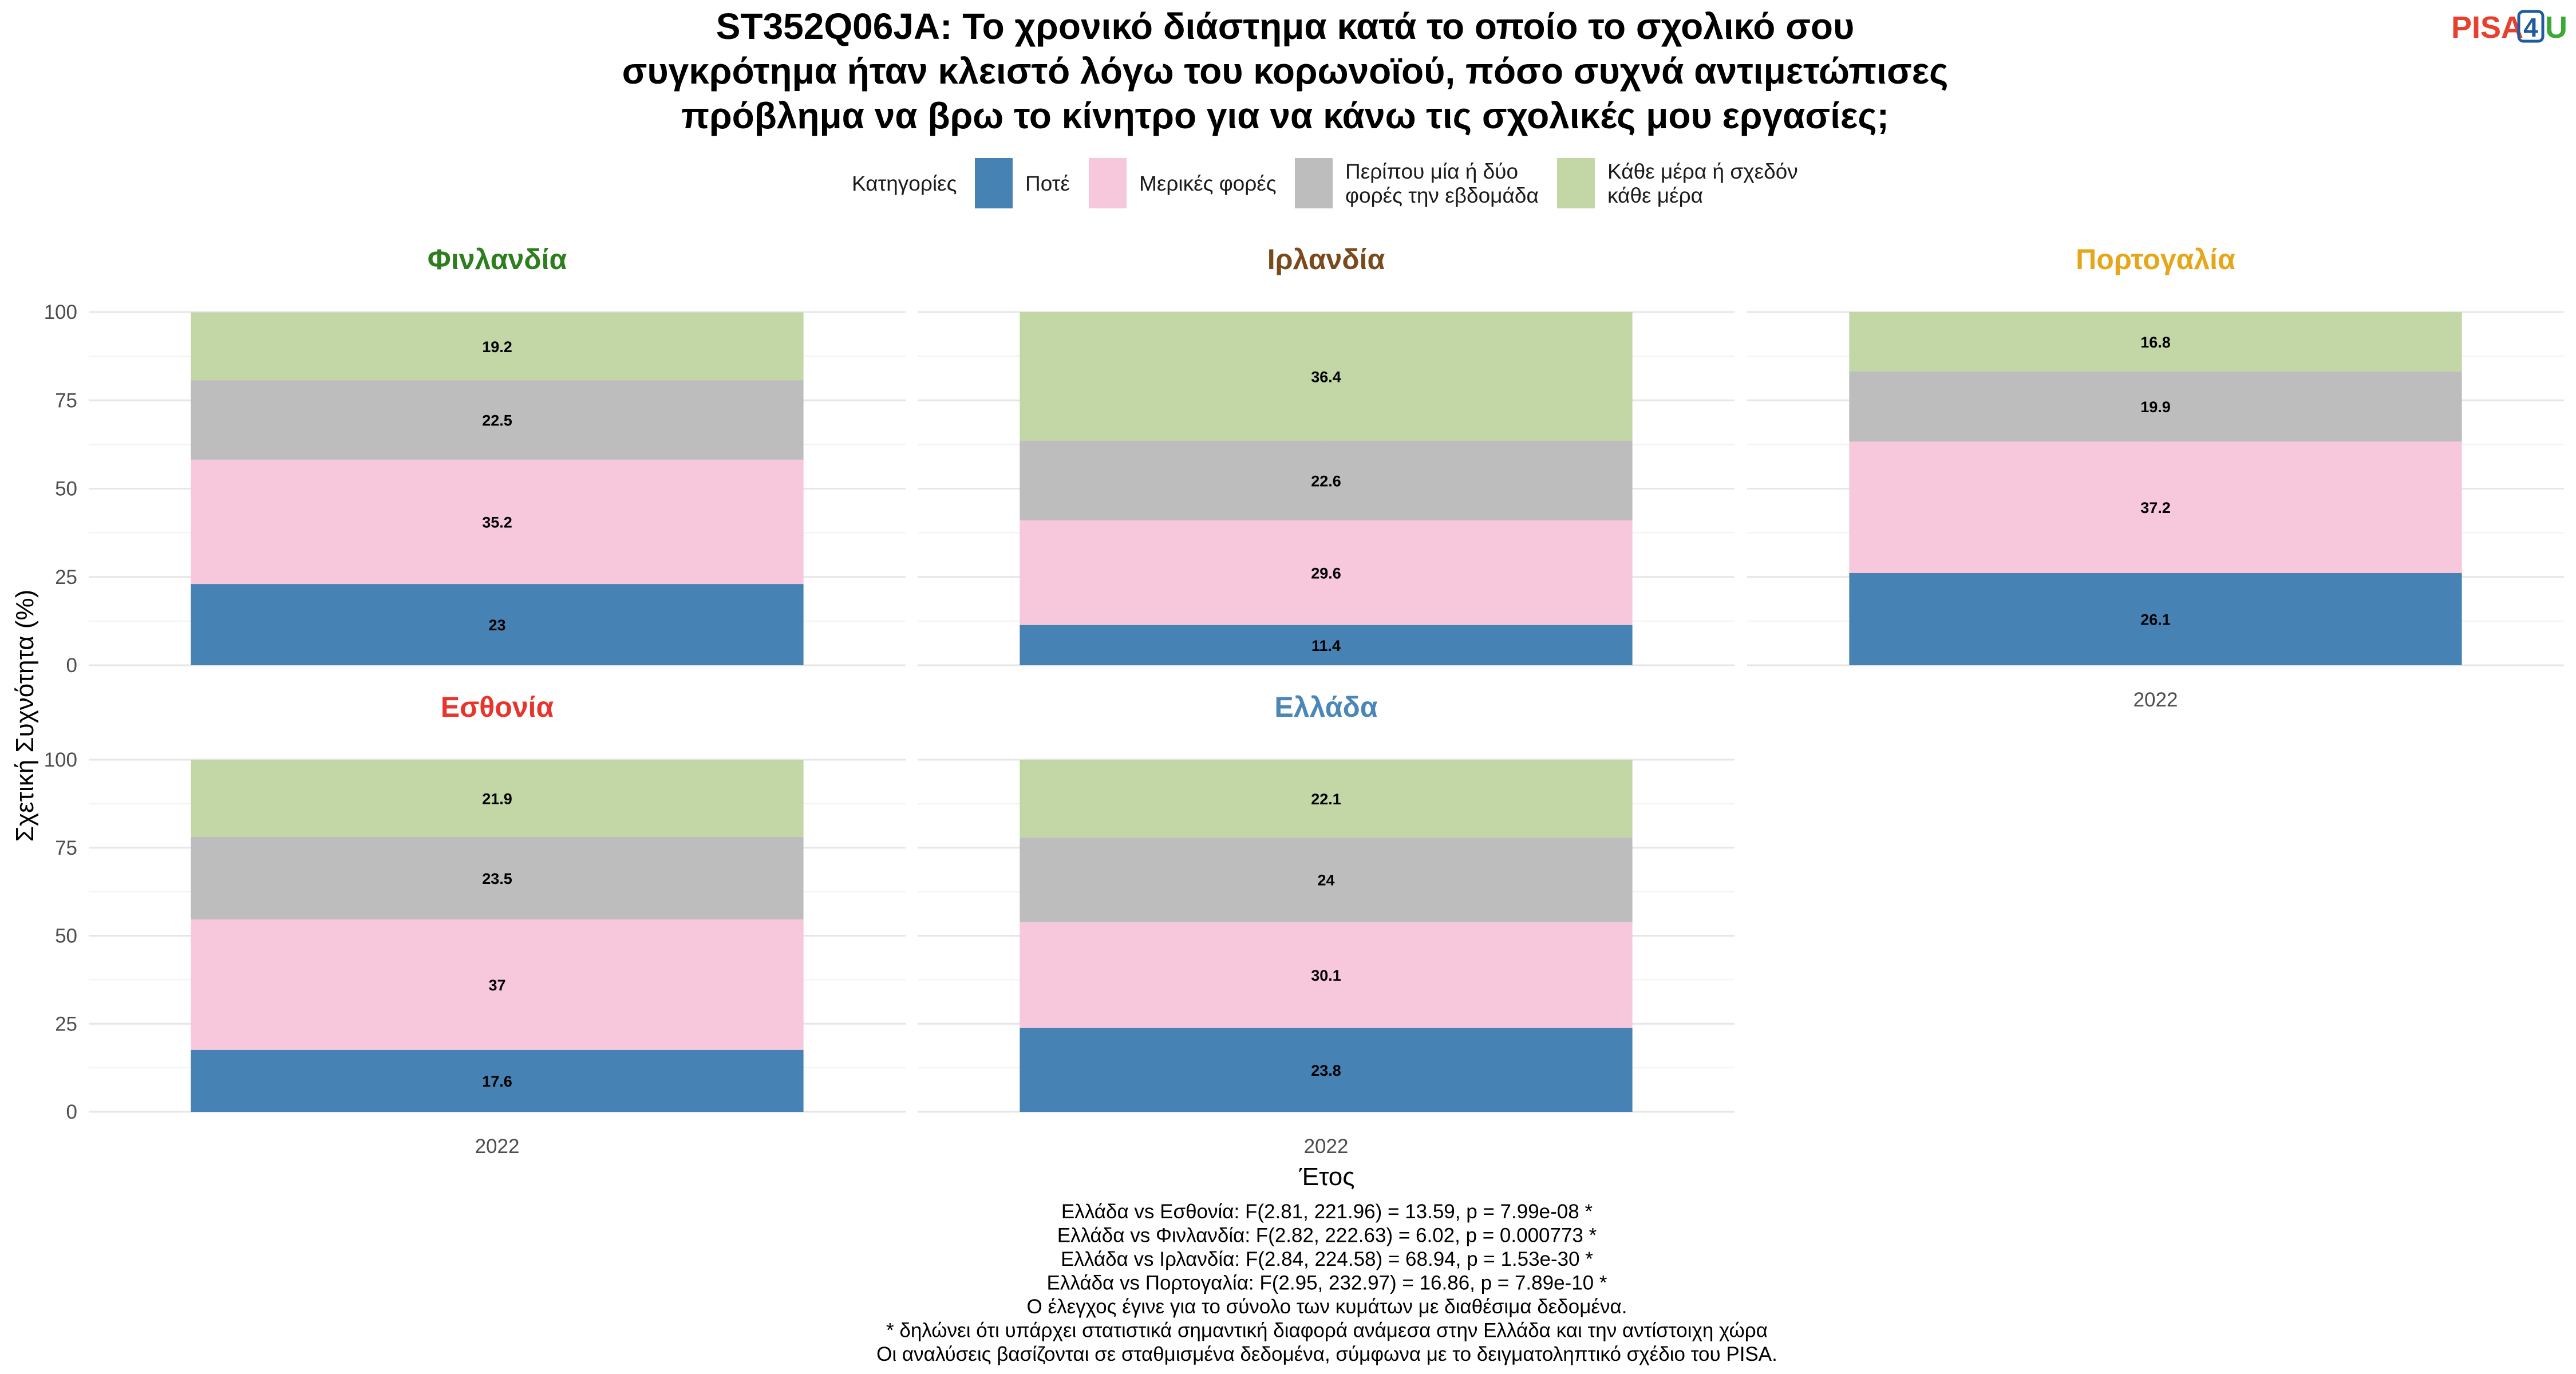  I want to click on facet-panel: Εσθονία 17.6 37 23.5 21.9 0 25 50 75 100 2022, so click(475, 925).